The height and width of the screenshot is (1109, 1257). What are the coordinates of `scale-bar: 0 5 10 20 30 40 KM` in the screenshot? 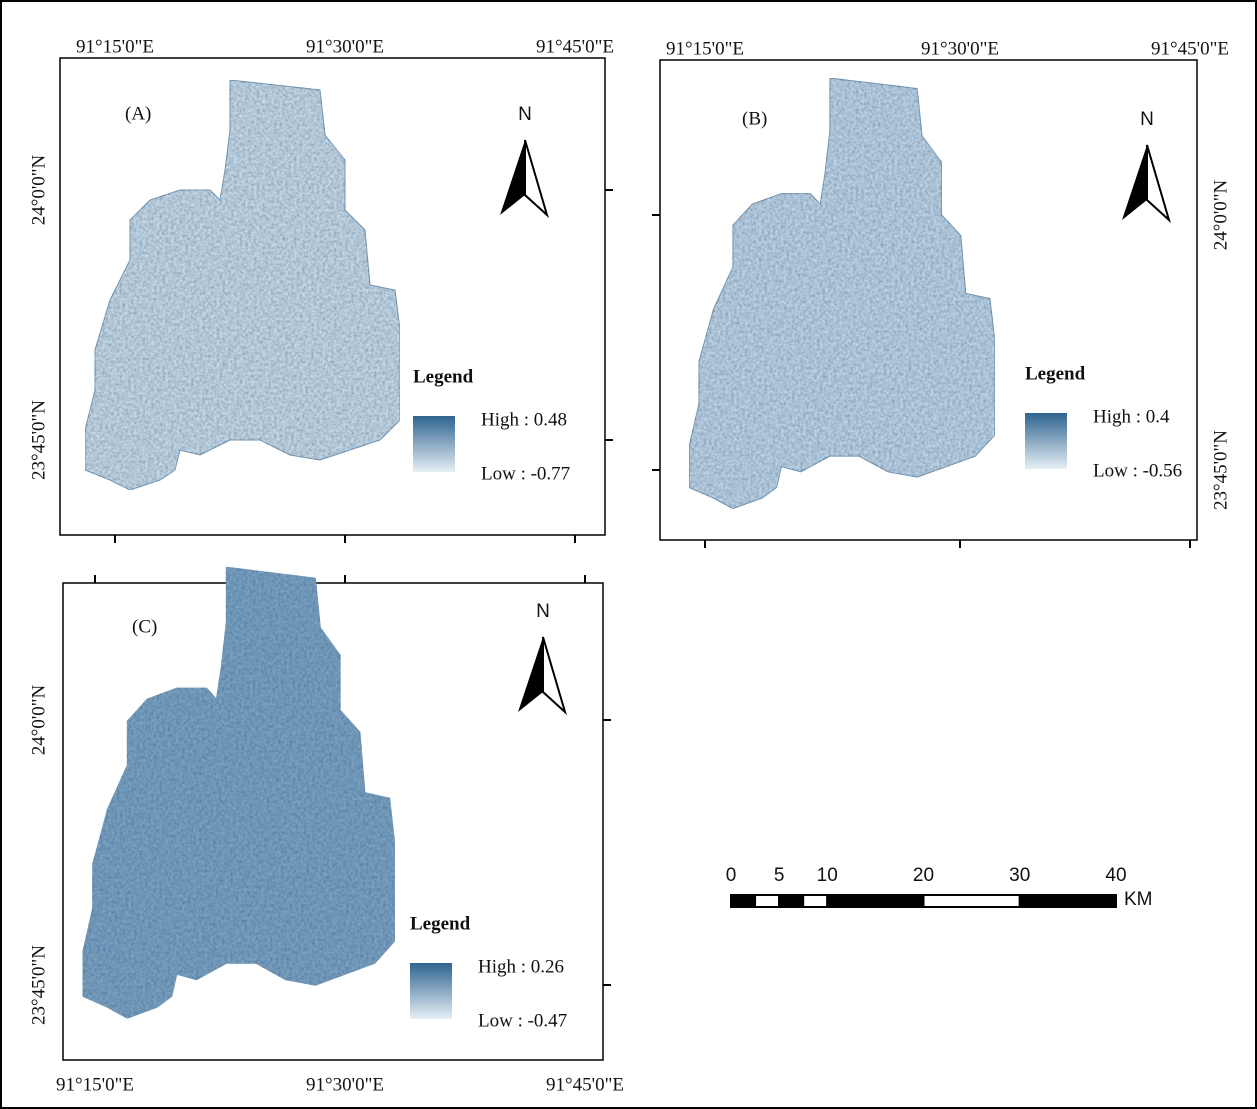 It's located at (939, 887).